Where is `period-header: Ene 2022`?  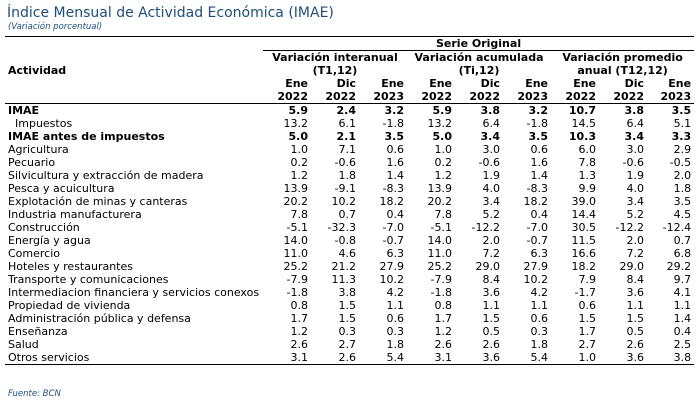 period-header: Ene 2022 is located at coordinates (575, 90).